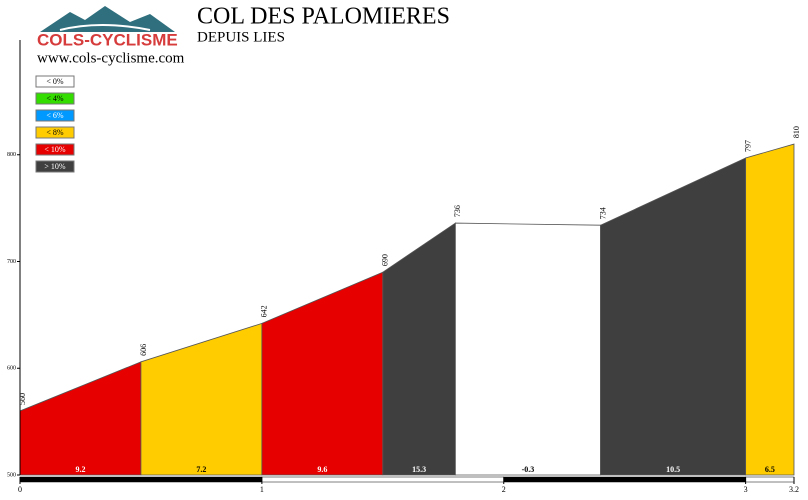 The width and height of the screenshot is (808, 500). Describe the element at coordinates (11, 262) in the screenshot. I see `y-tick-label: 700` at that location.